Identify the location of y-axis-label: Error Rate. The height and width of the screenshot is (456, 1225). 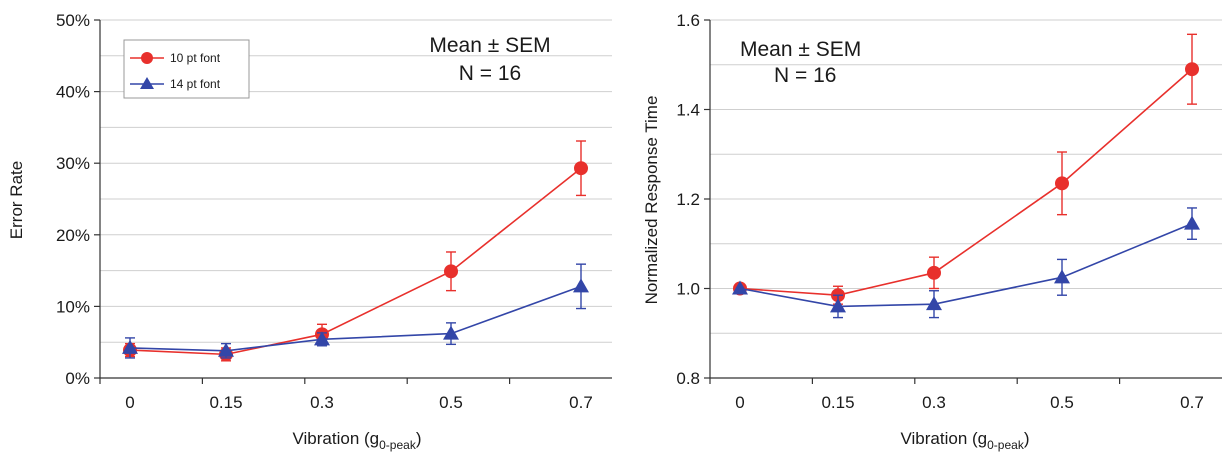
(16, 200).